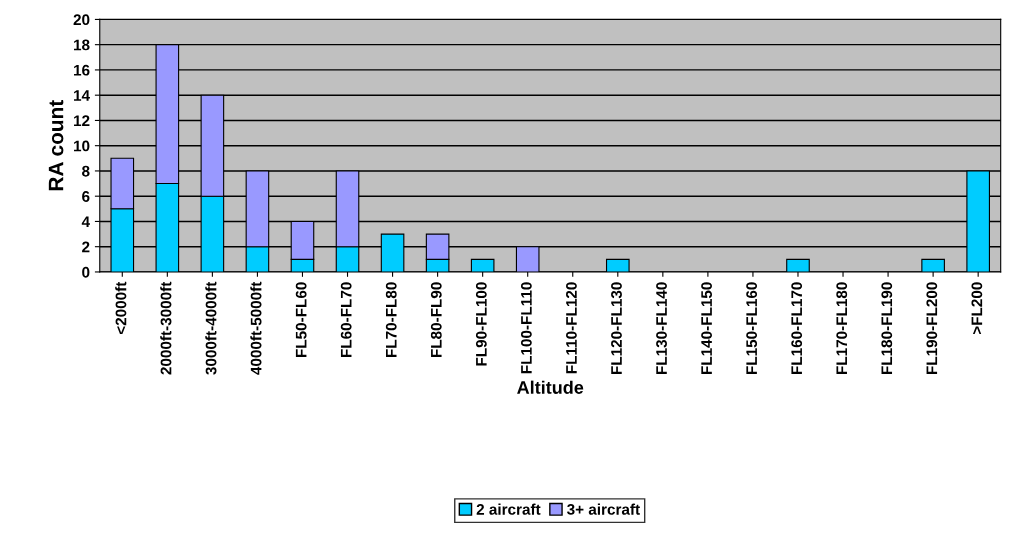 This screenshot has width=1018, height=555. I want to click on x-tick-label: FL80-FL90, so click(436, 320).